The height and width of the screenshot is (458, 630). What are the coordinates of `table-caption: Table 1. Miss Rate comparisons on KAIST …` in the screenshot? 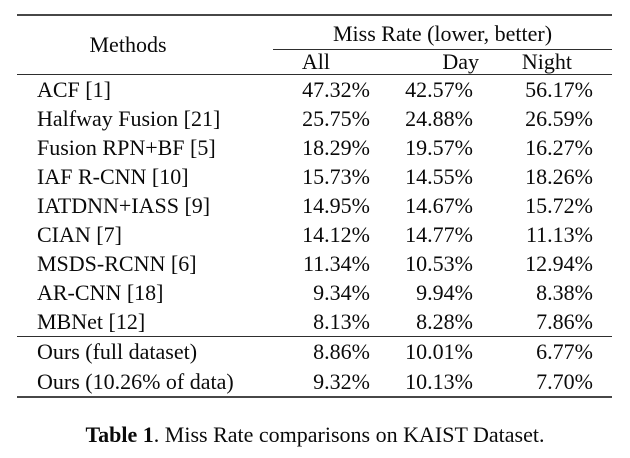 It's located at (315, 435).